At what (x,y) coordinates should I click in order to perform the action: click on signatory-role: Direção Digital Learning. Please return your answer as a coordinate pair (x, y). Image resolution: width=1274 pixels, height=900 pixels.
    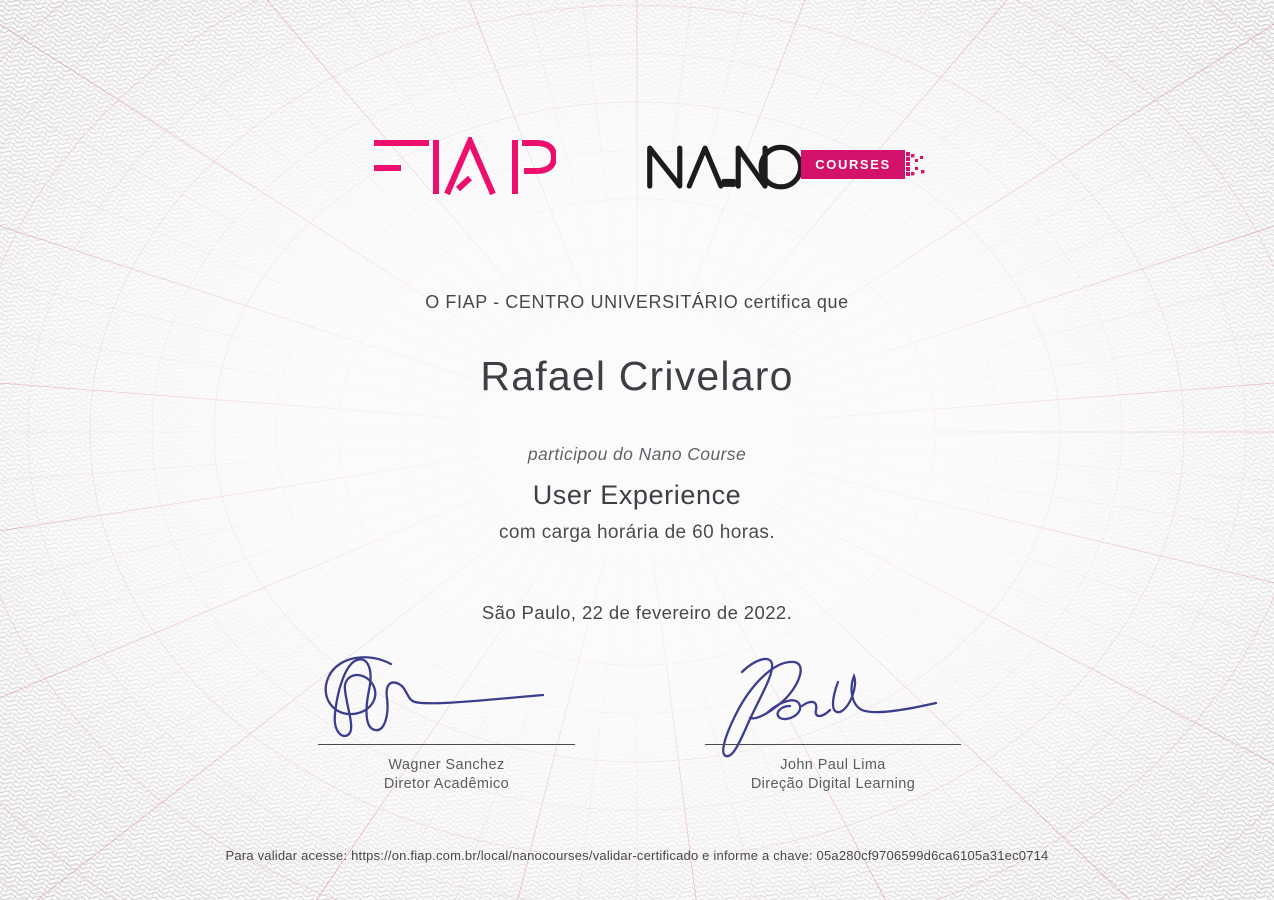
    Looking at the image, I should click on (833, 784).